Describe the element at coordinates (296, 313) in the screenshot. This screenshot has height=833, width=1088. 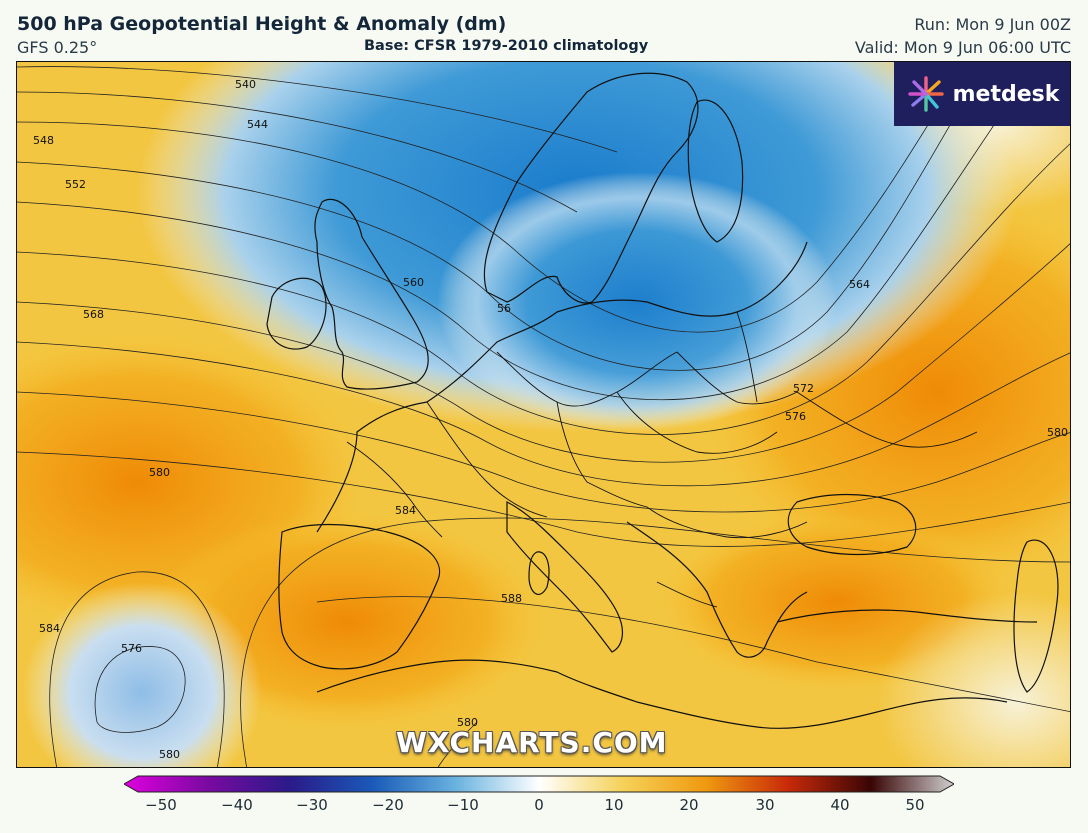
I see `ireland-coast` at that location.